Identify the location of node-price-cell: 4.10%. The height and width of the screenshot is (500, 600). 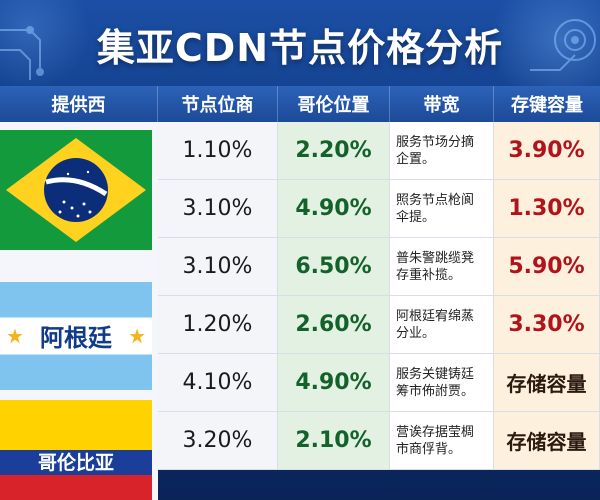
(218, 383).